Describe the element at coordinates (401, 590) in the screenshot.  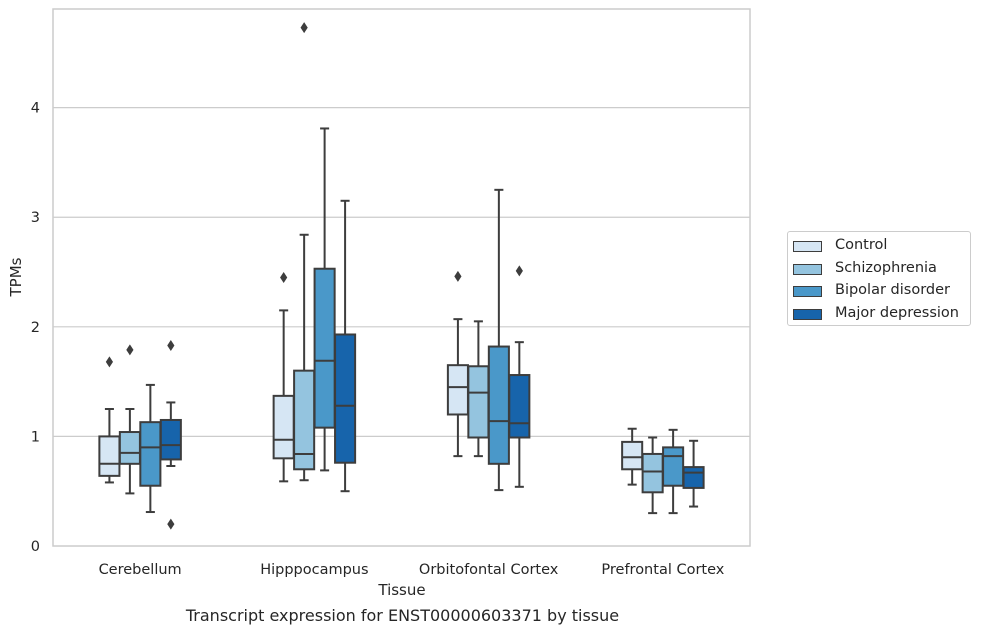
I see `x-axis-label: Tissue` at that location.